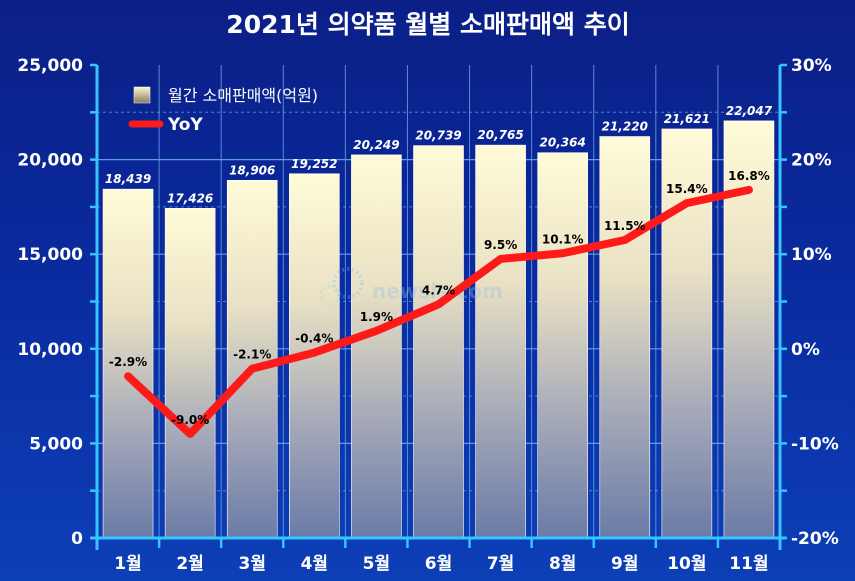  Describe the element at coordinates (50, 350) in the screenshot. I see `left-axis-label: 10,000` at that location.